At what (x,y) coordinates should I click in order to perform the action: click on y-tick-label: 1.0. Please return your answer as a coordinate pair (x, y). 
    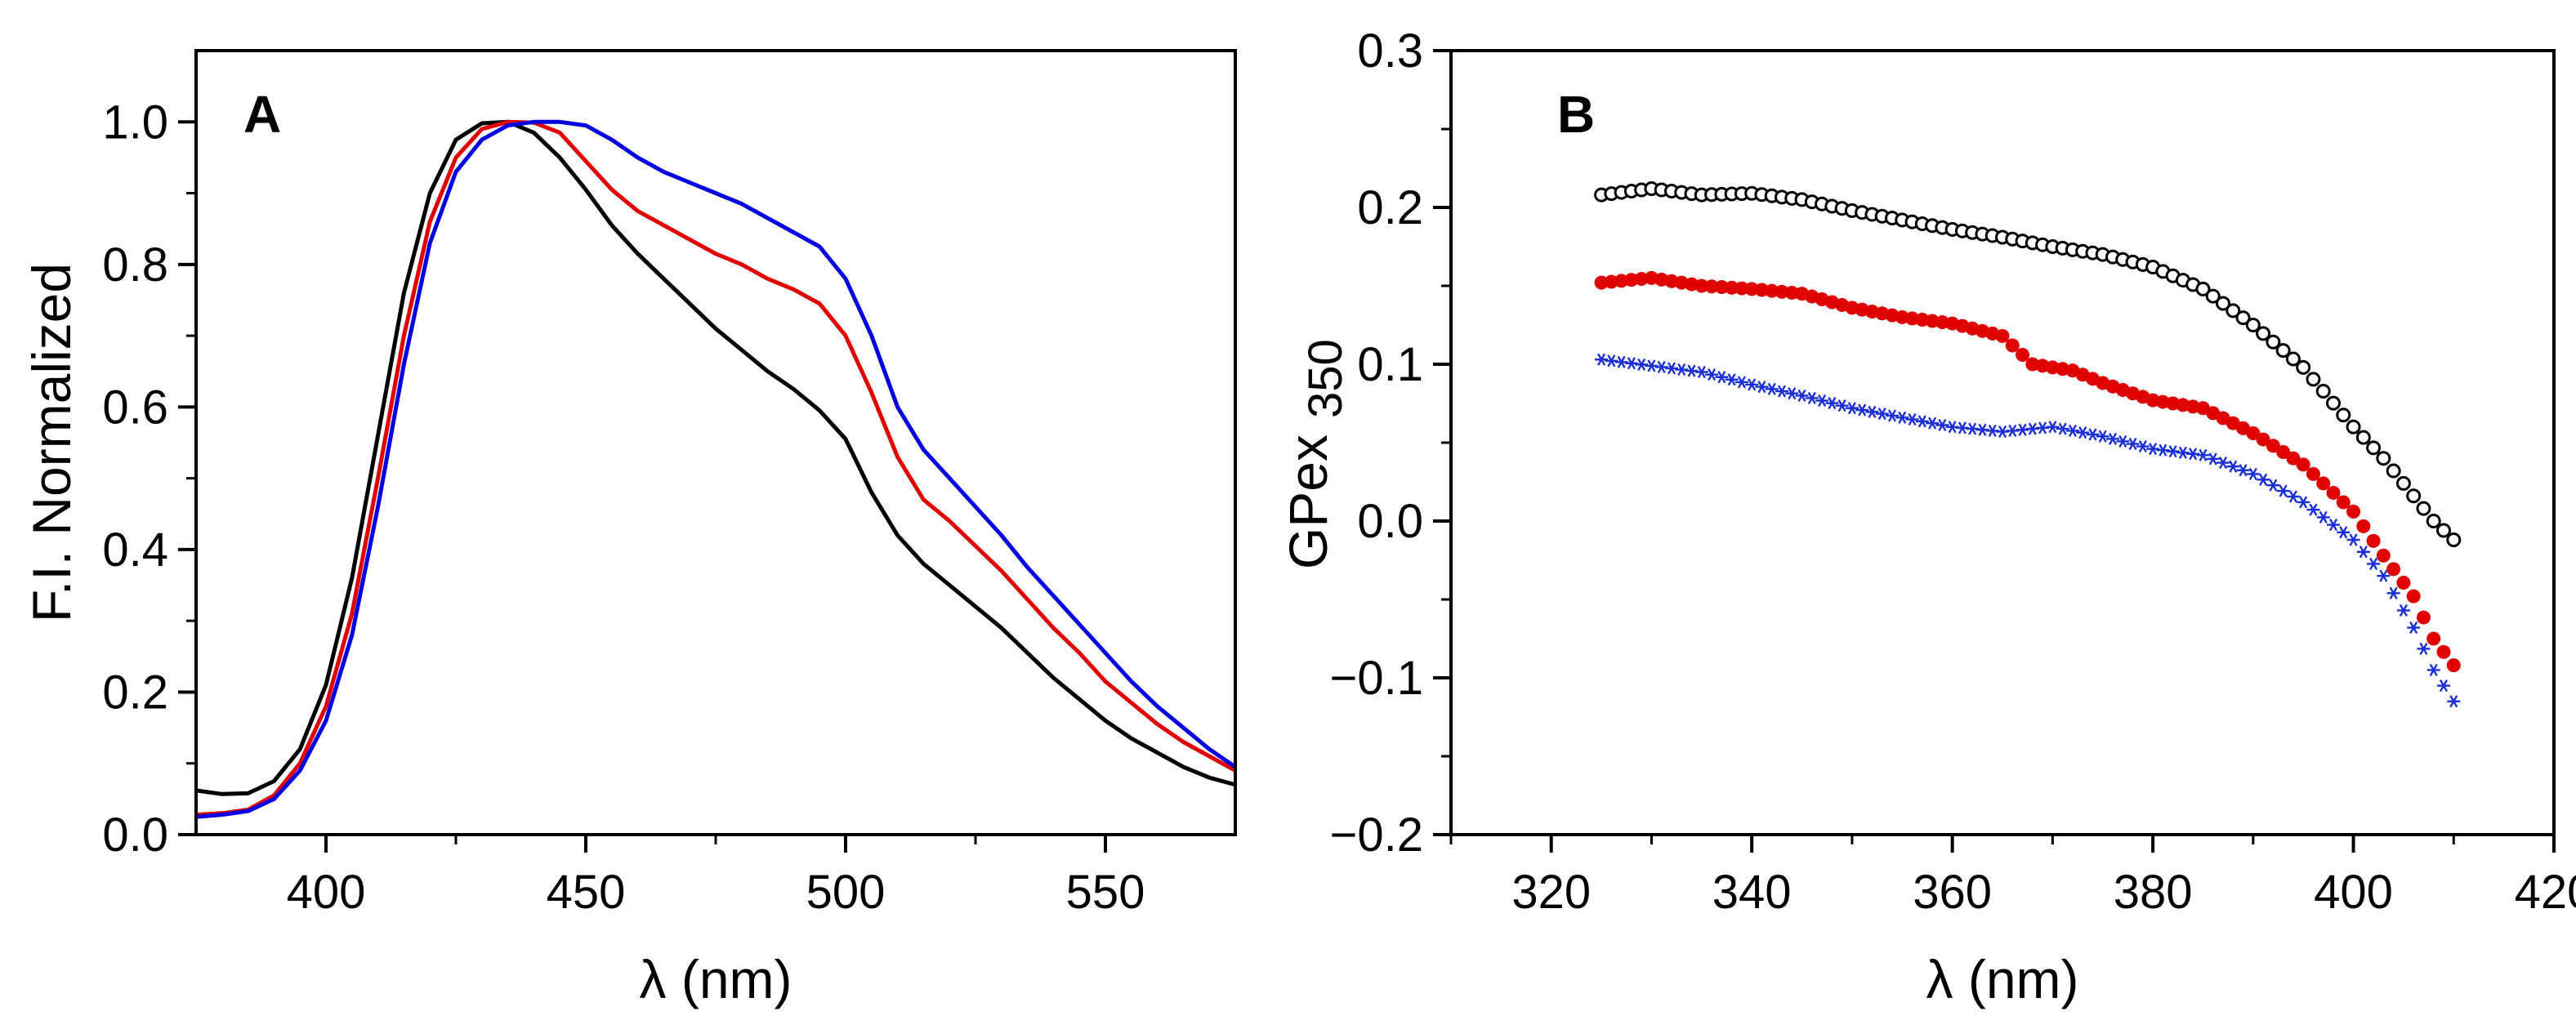
    Looking at the image, I should click on (135, 122).